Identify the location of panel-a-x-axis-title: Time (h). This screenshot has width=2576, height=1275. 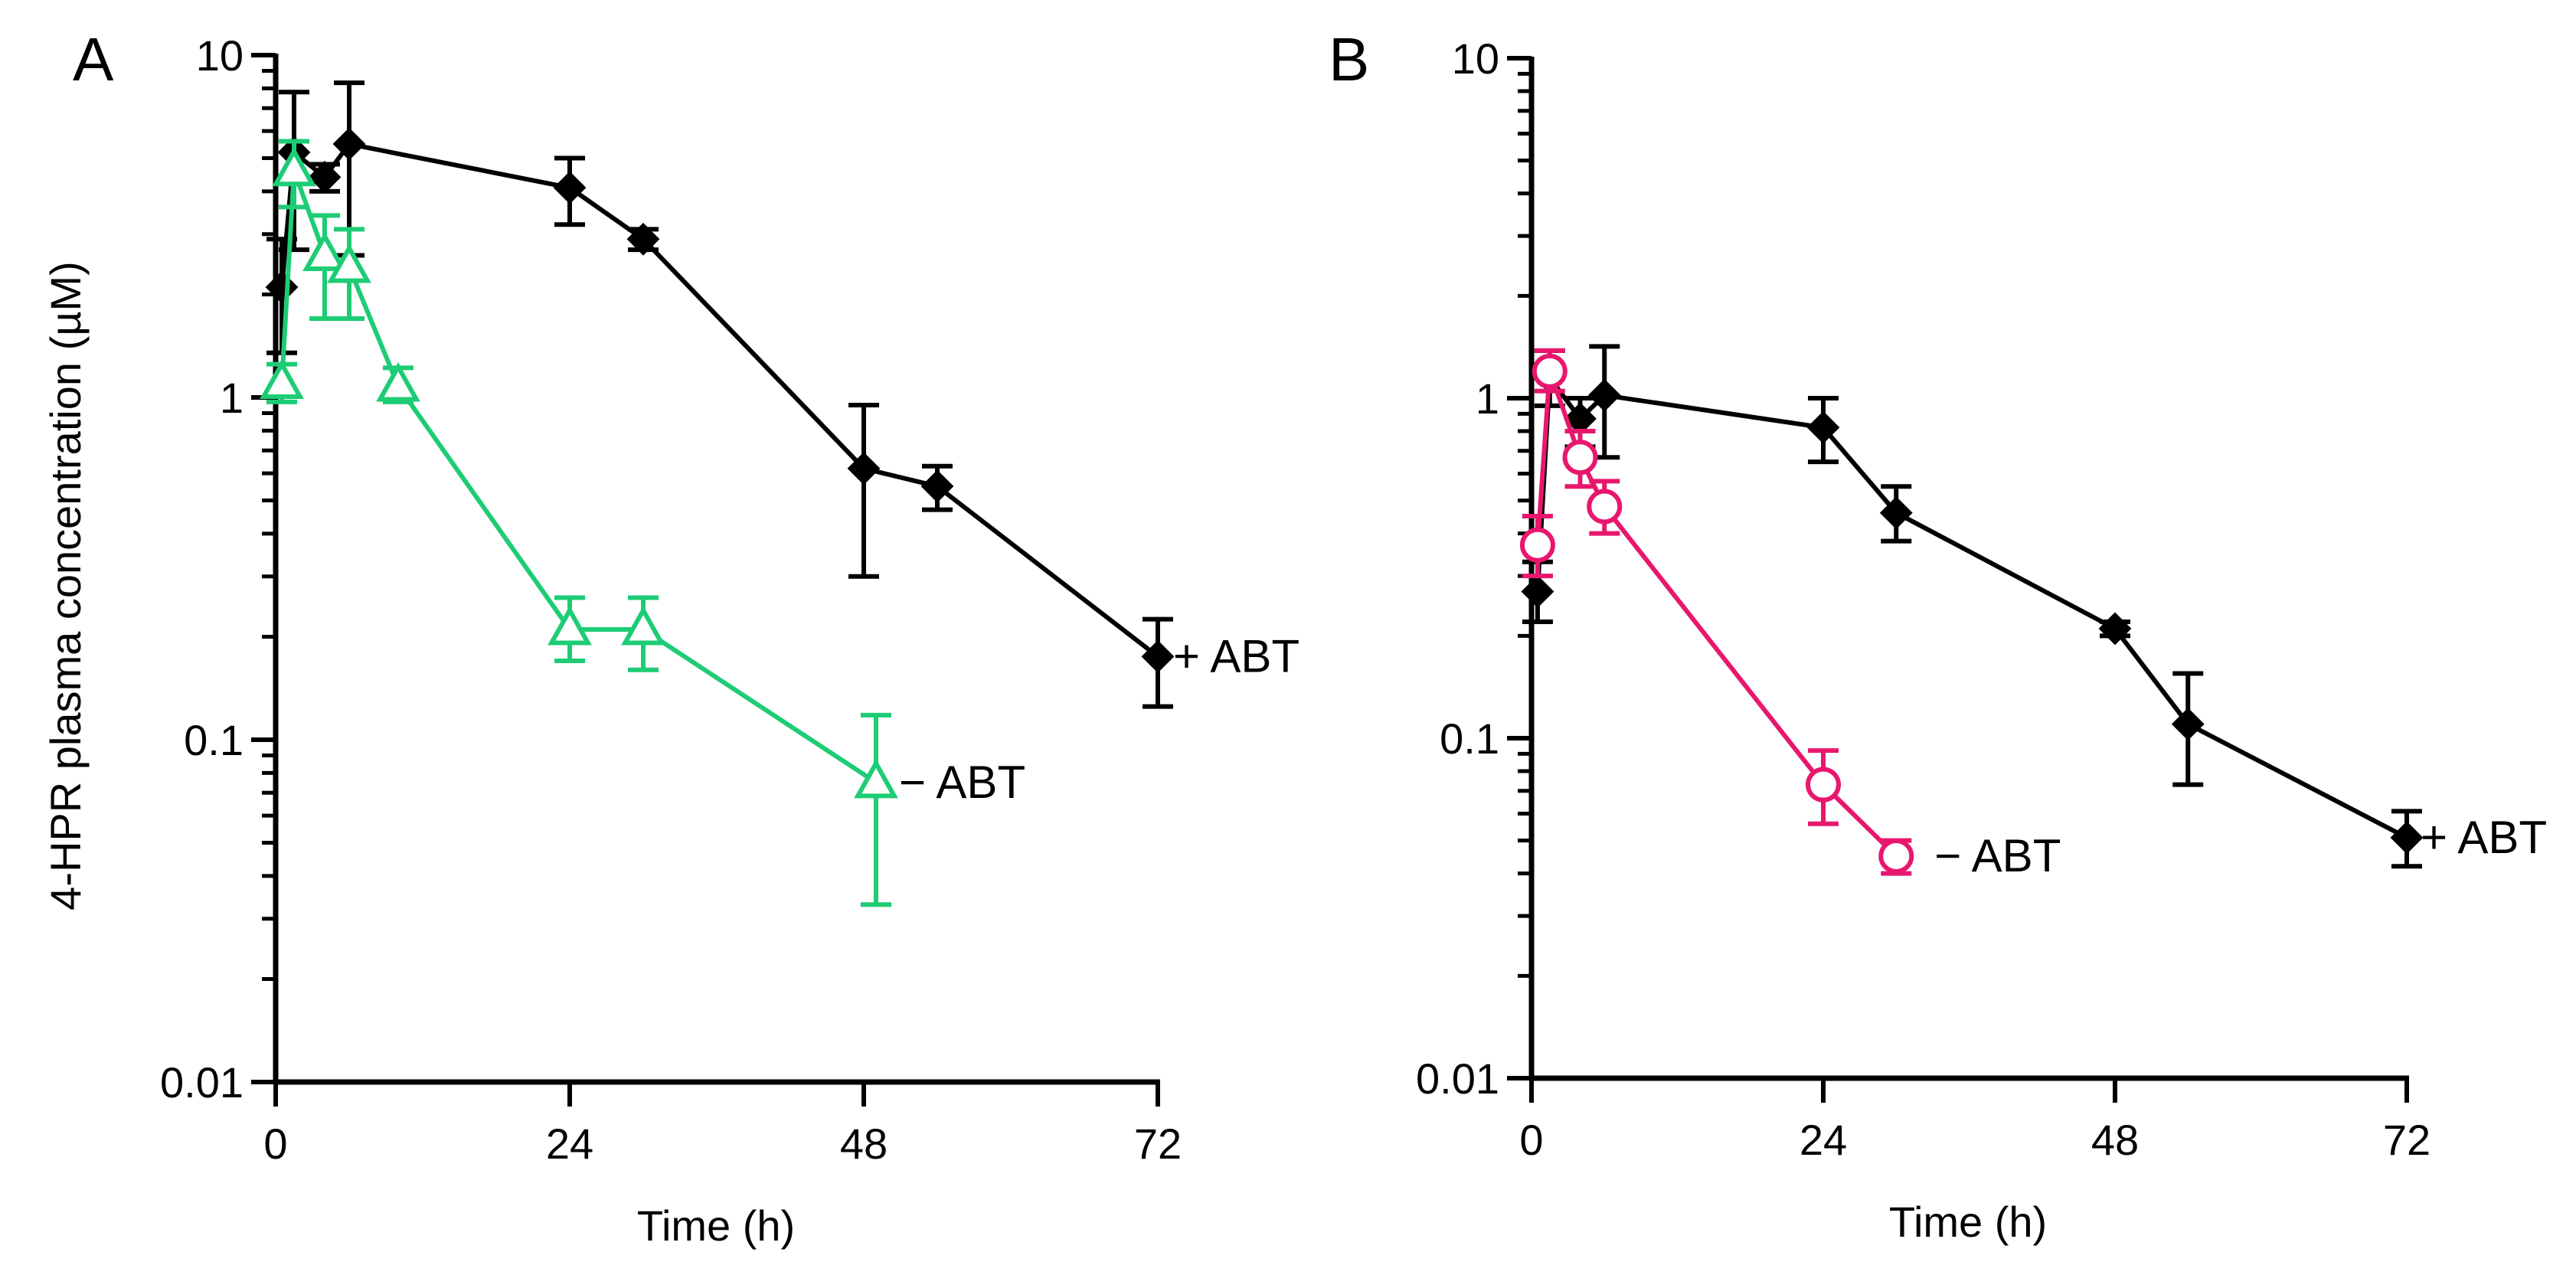
(716, 1225).